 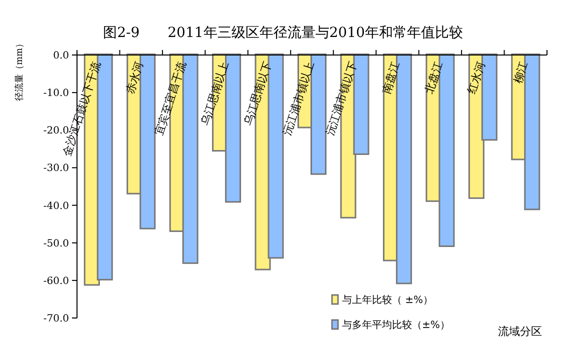 I want to click on x-tick-label: 北盘江, so click(x=434, y=78).